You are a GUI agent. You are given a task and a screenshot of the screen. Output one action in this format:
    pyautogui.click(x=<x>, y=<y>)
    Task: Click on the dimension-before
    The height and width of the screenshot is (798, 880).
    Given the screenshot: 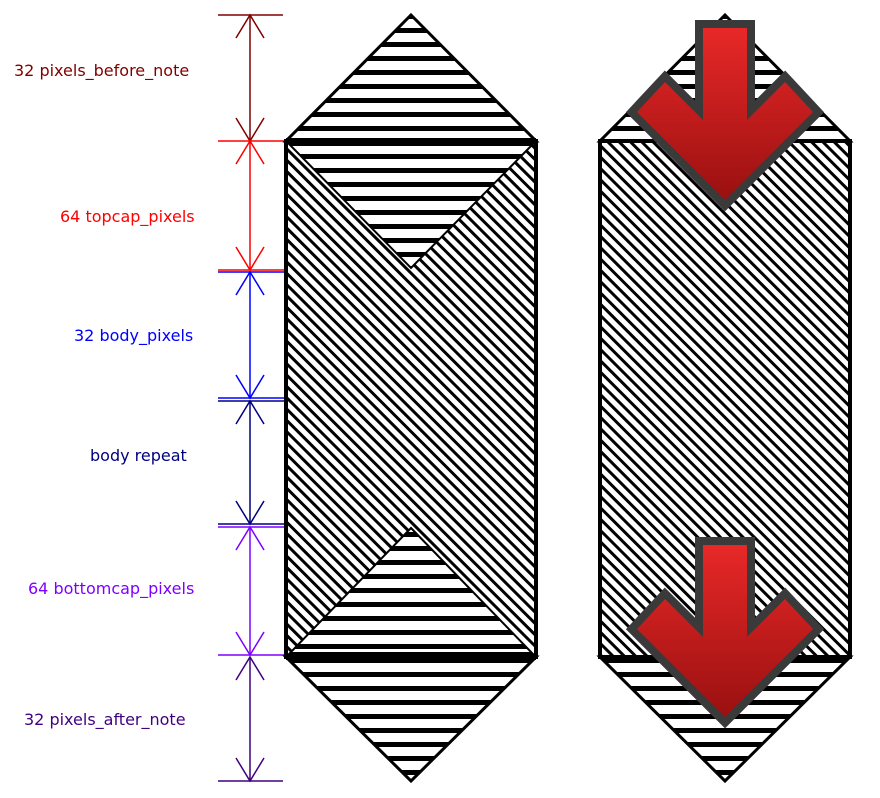 What is the action you would take?
    pyautogui.click(x=250, y=78)
    